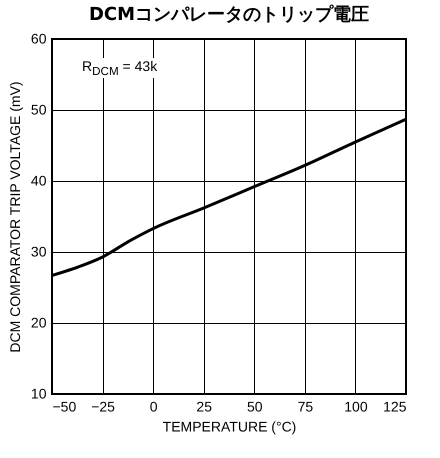  I want to click on x-tick-label: 125, so click(395, 406).